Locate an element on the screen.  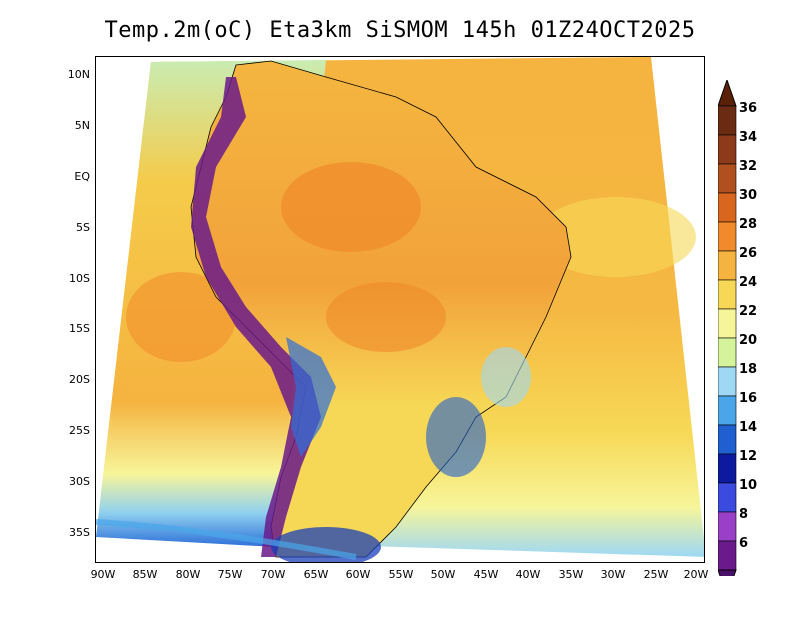
lon-label-45w: 45W is located at coordinates (486, 574).